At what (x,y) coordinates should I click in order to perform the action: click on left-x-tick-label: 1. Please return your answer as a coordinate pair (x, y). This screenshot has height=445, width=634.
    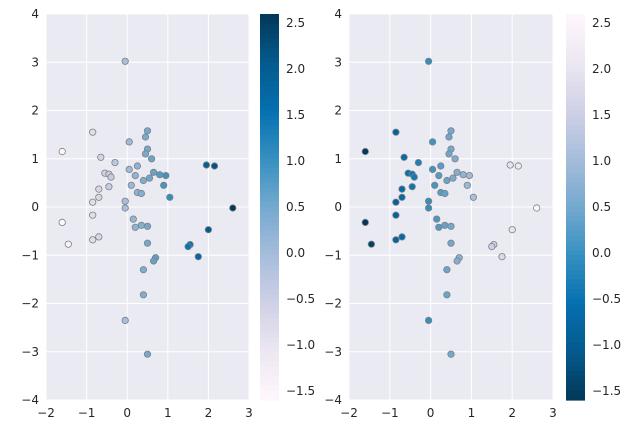
    Looking at the image, I should click on (168, 413).